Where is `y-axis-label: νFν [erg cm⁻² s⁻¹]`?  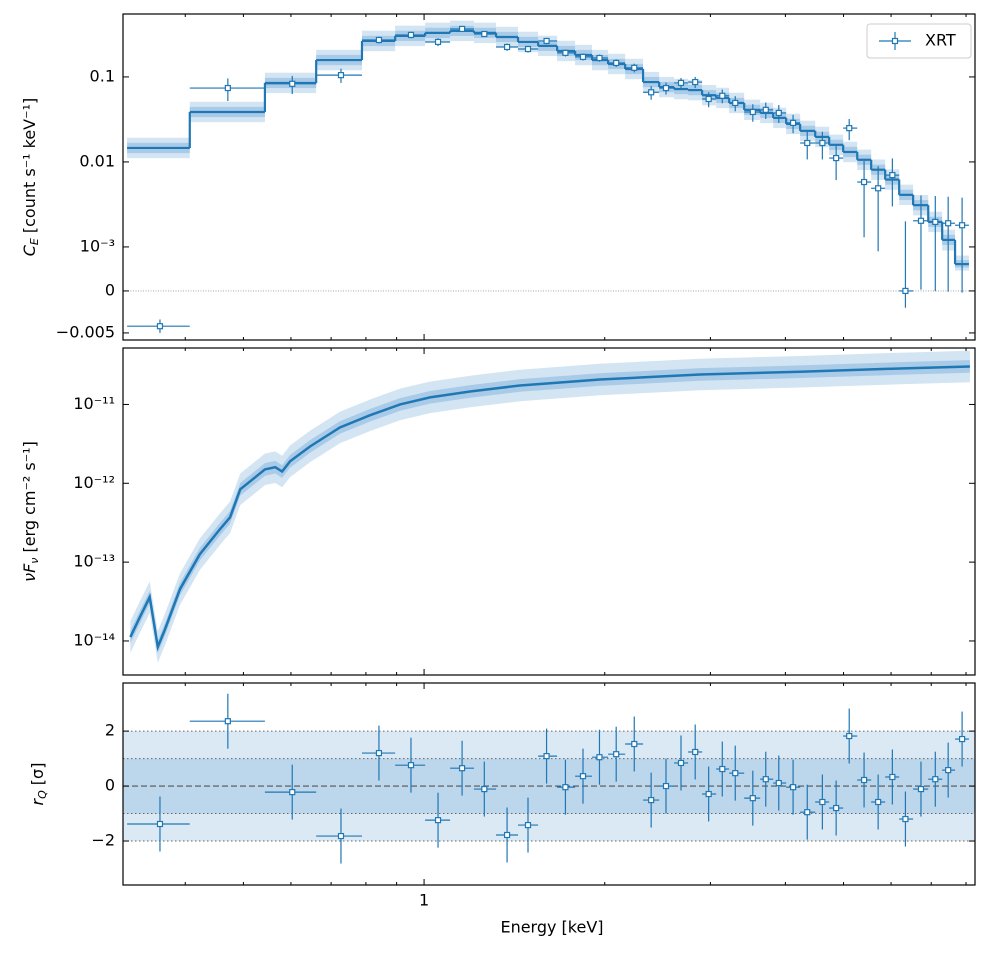 y-axis-label: νFν [erg cm⁻² s⁻¹] is located at coordinates (31, 511).